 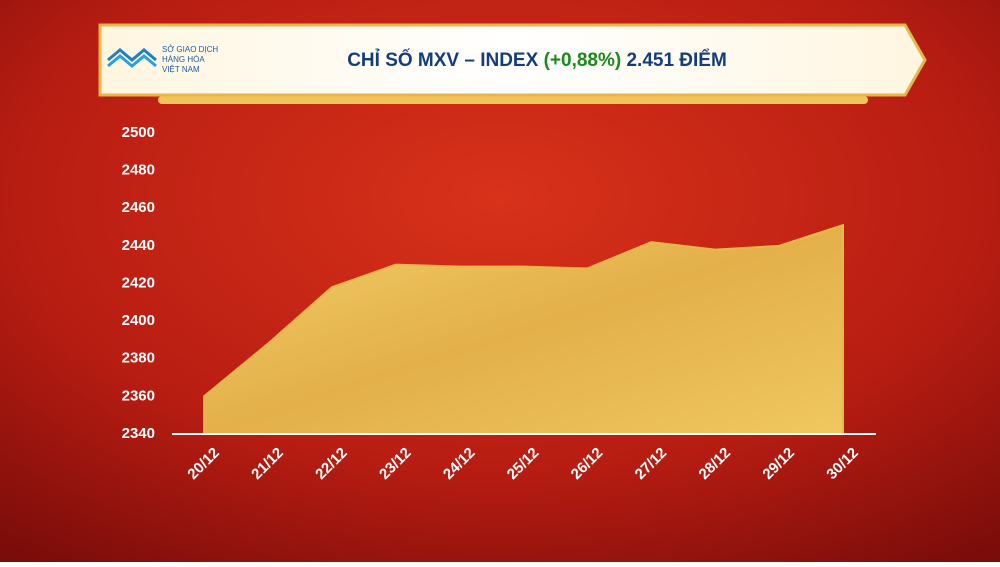 I want to click on logo-text: SỞ GIAO DỊCH, so click(x=190, y=49).